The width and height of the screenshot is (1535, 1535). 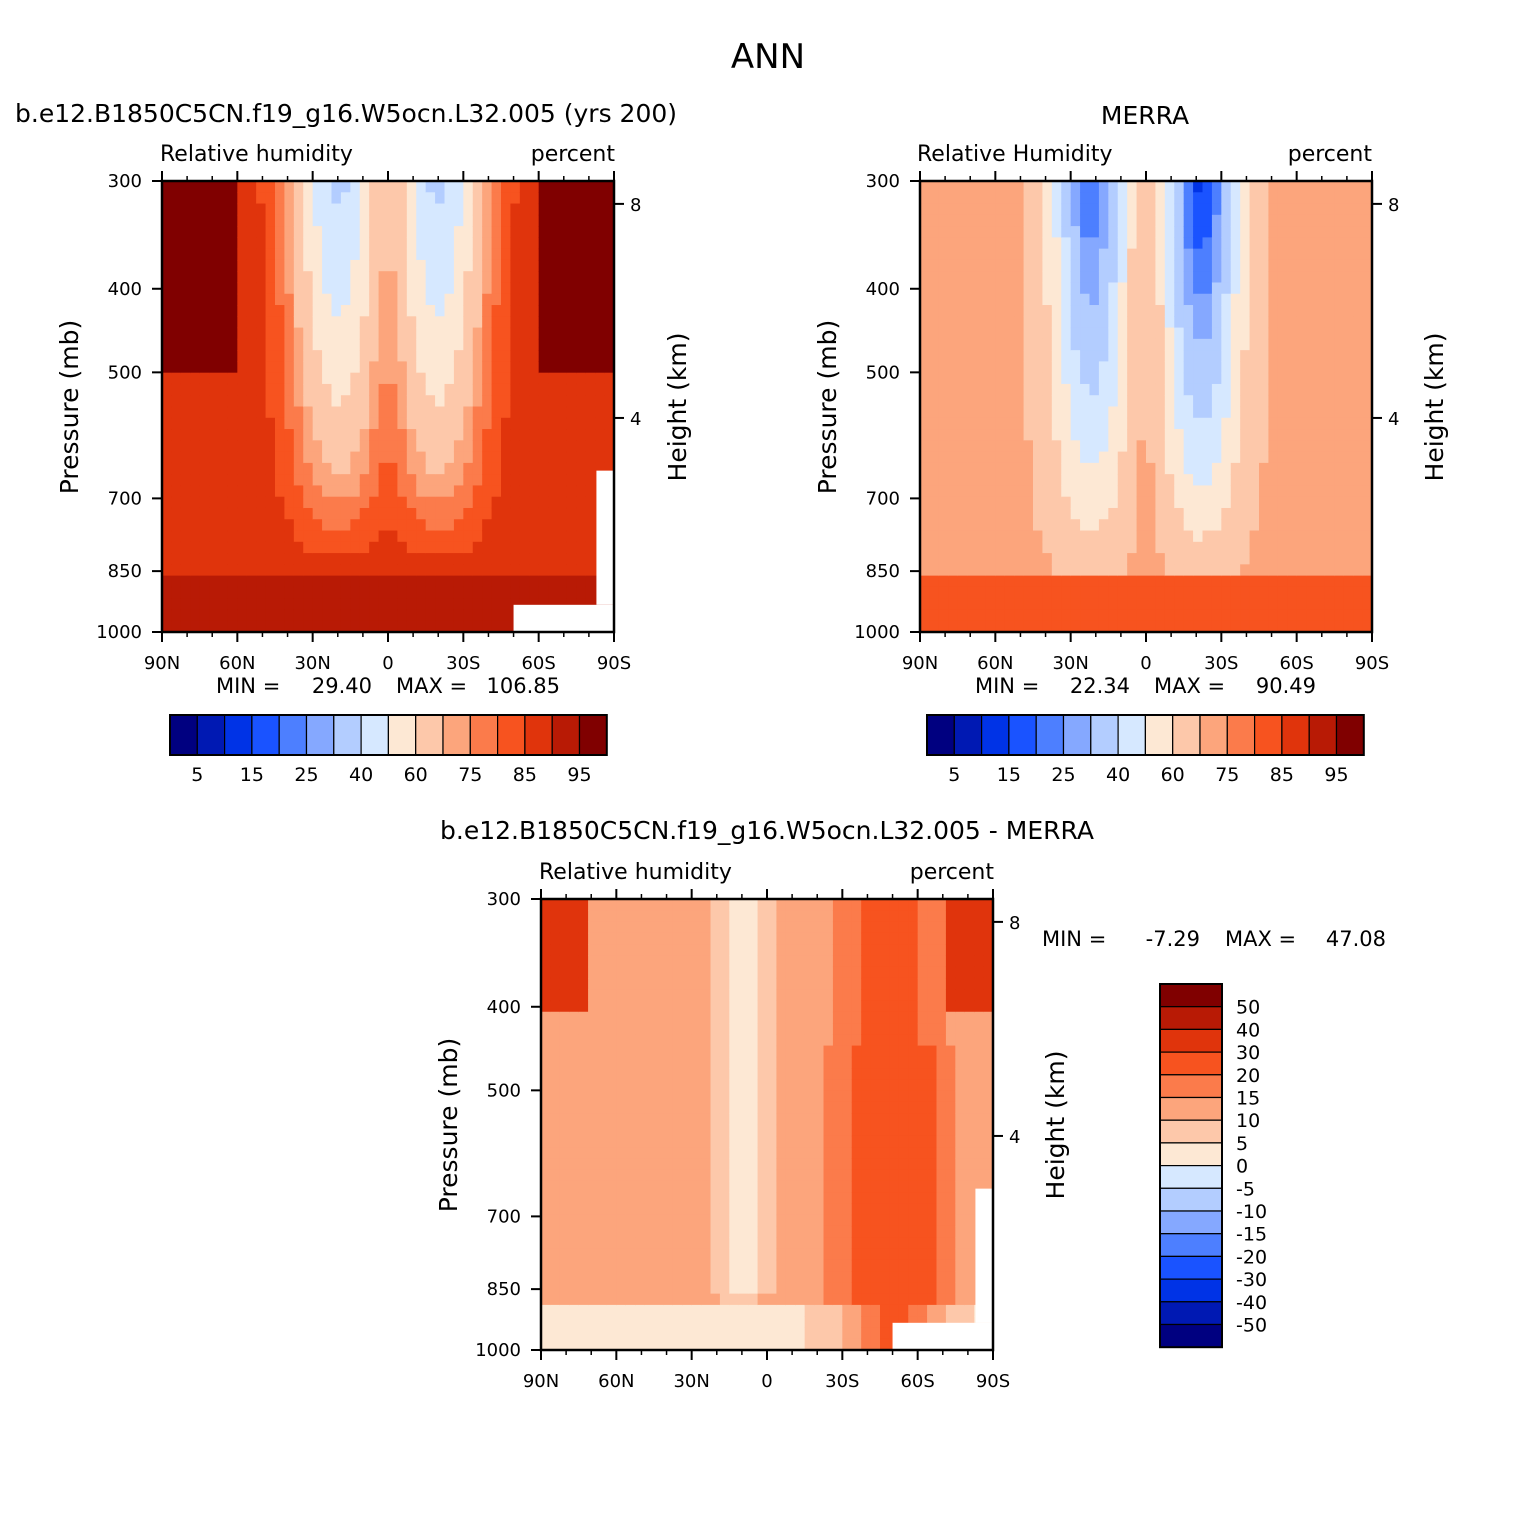 I want to click on panel-merra-colorbar-frame, so click(x=1145, y=735).